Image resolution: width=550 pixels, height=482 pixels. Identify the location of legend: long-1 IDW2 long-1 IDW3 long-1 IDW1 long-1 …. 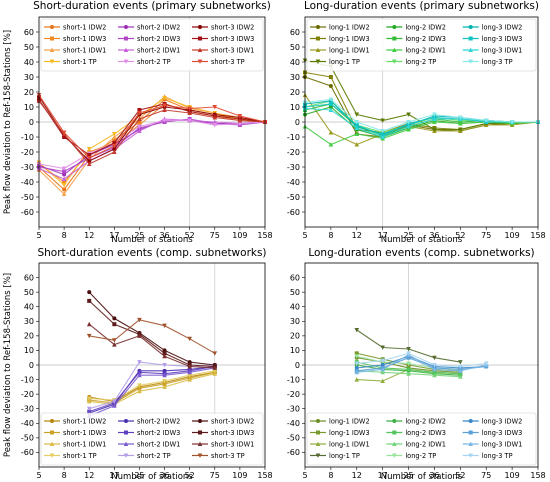
(421, 45).